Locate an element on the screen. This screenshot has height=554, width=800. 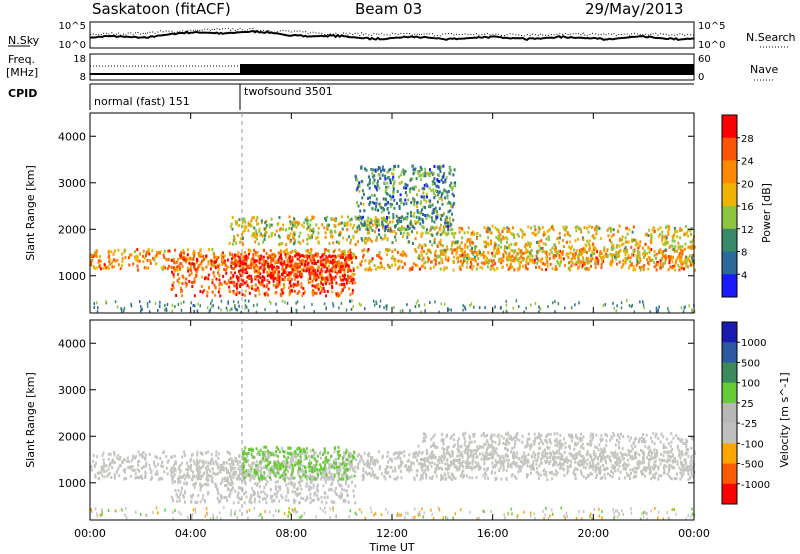
freq-label-1: Freq. is located at coordinates (21, 59).